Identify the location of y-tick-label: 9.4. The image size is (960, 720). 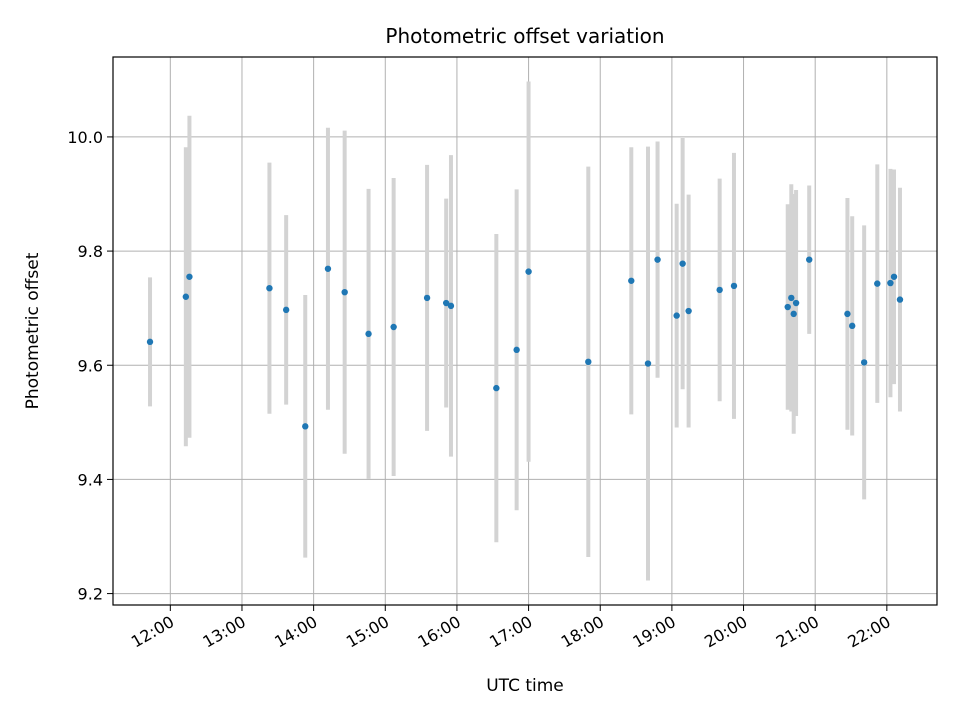
(90, 479).